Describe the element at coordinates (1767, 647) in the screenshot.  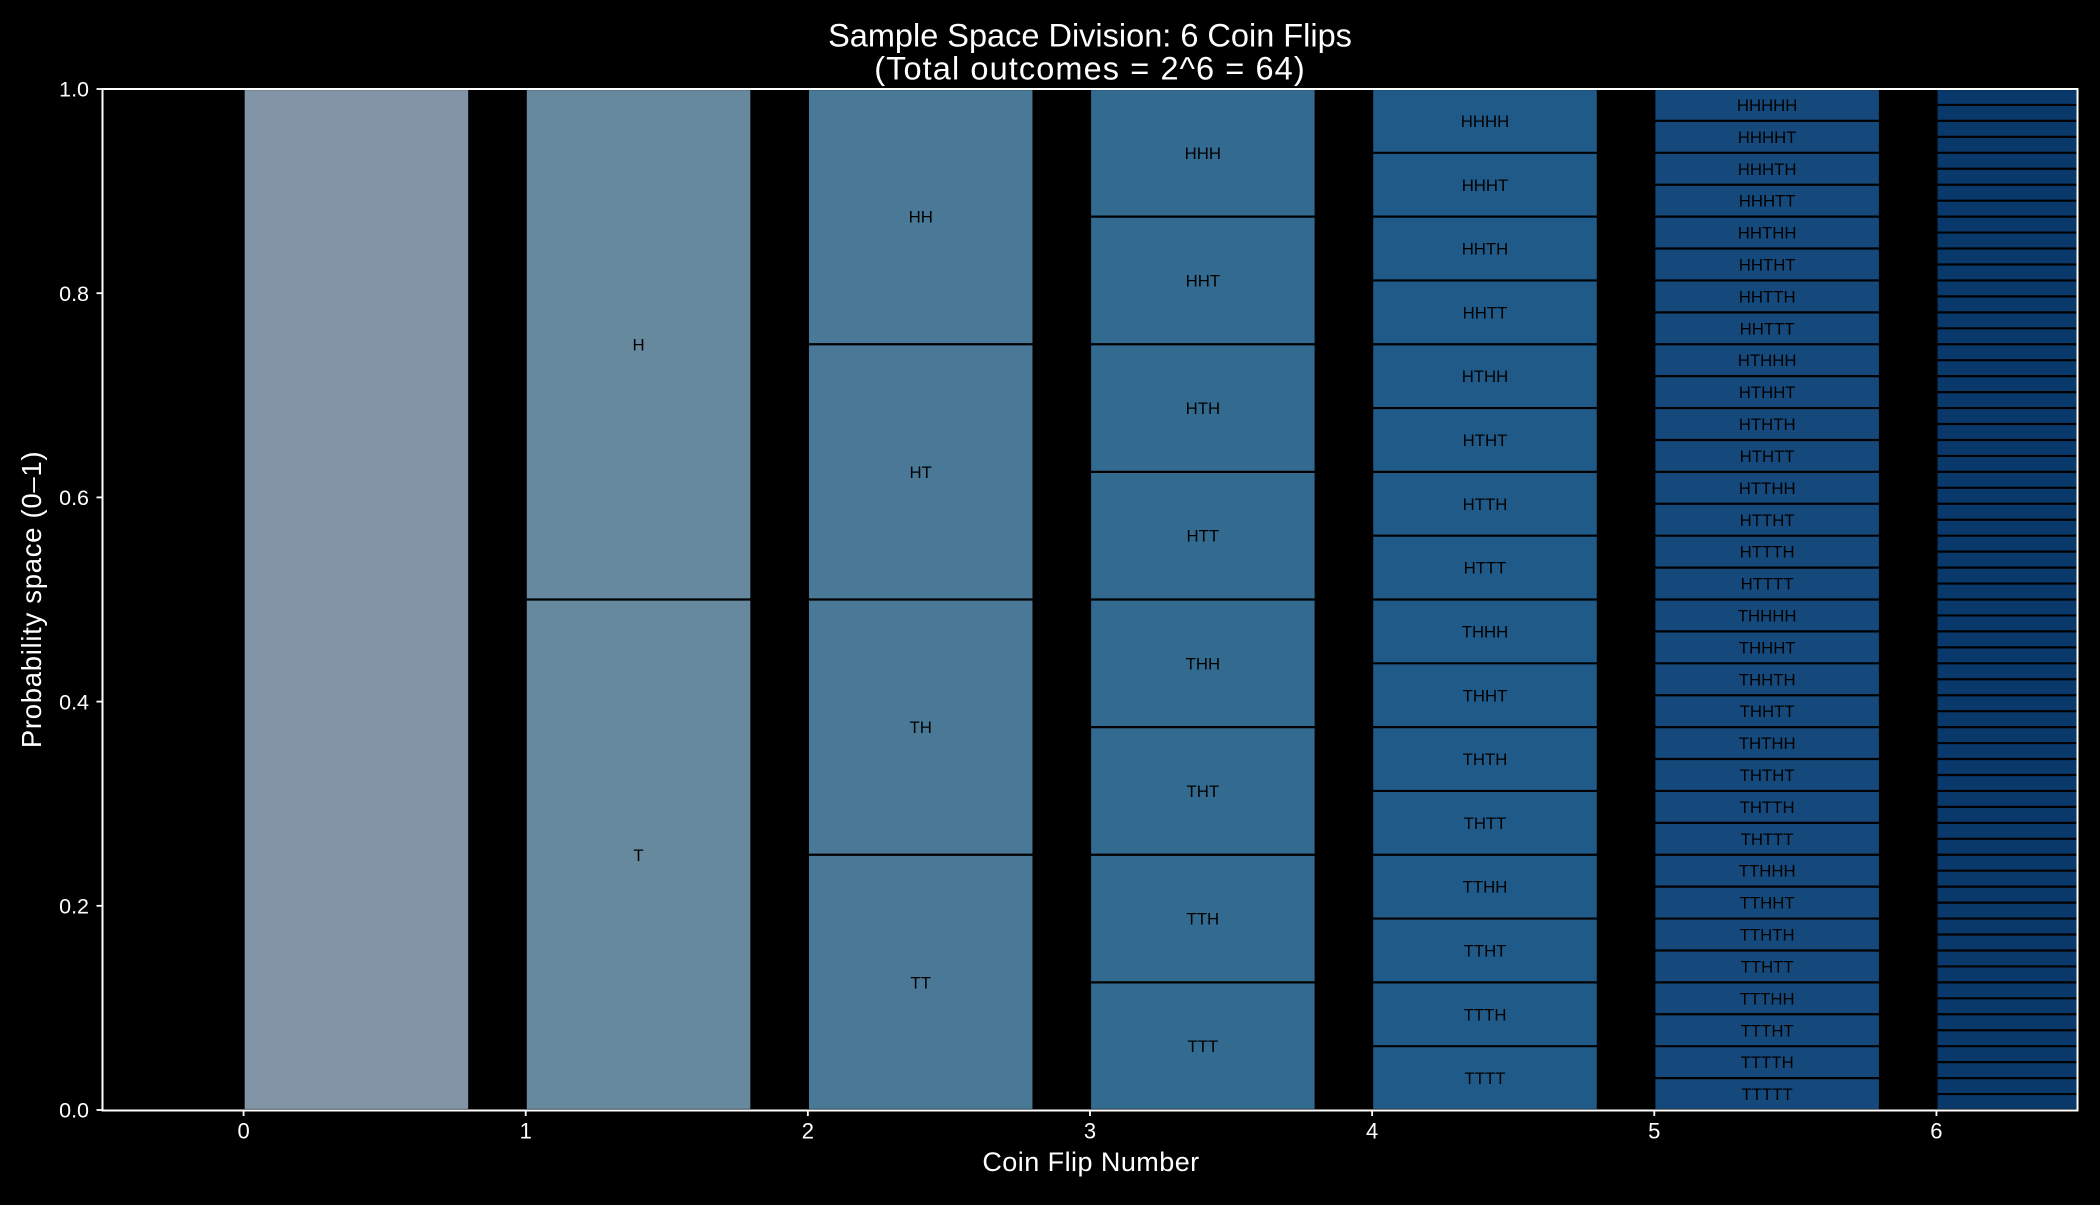
I see `svg-text: THHHT` at that location.